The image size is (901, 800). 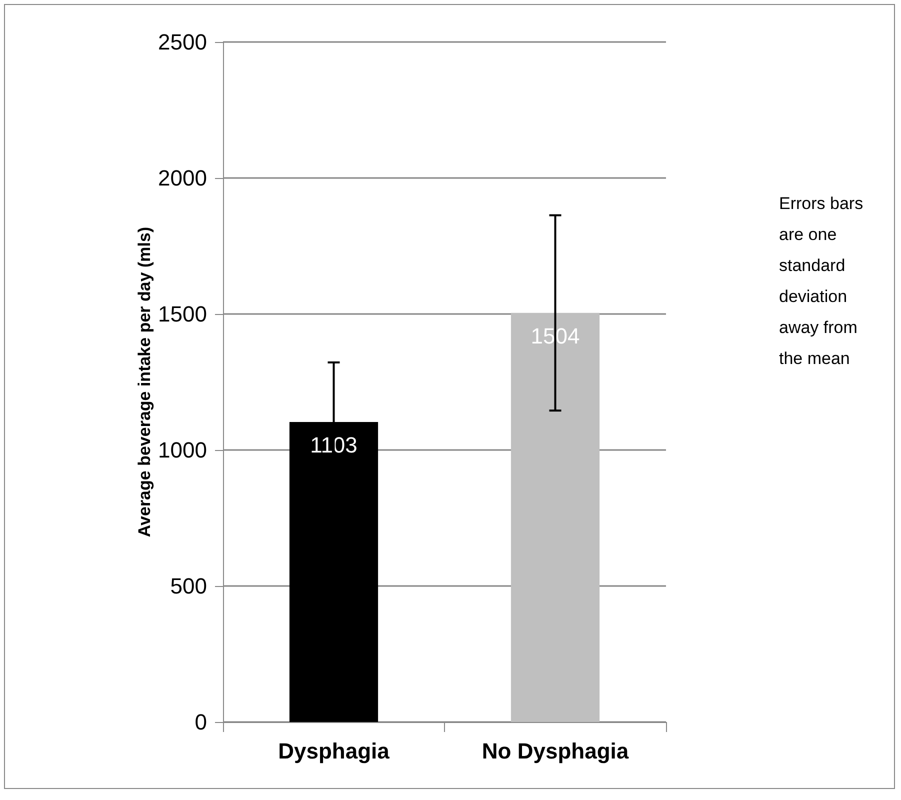 What do you see at coordinates (188, 586) in the screenshot?
I see `y-tick-label: 500` at bounding box center [188, 586].